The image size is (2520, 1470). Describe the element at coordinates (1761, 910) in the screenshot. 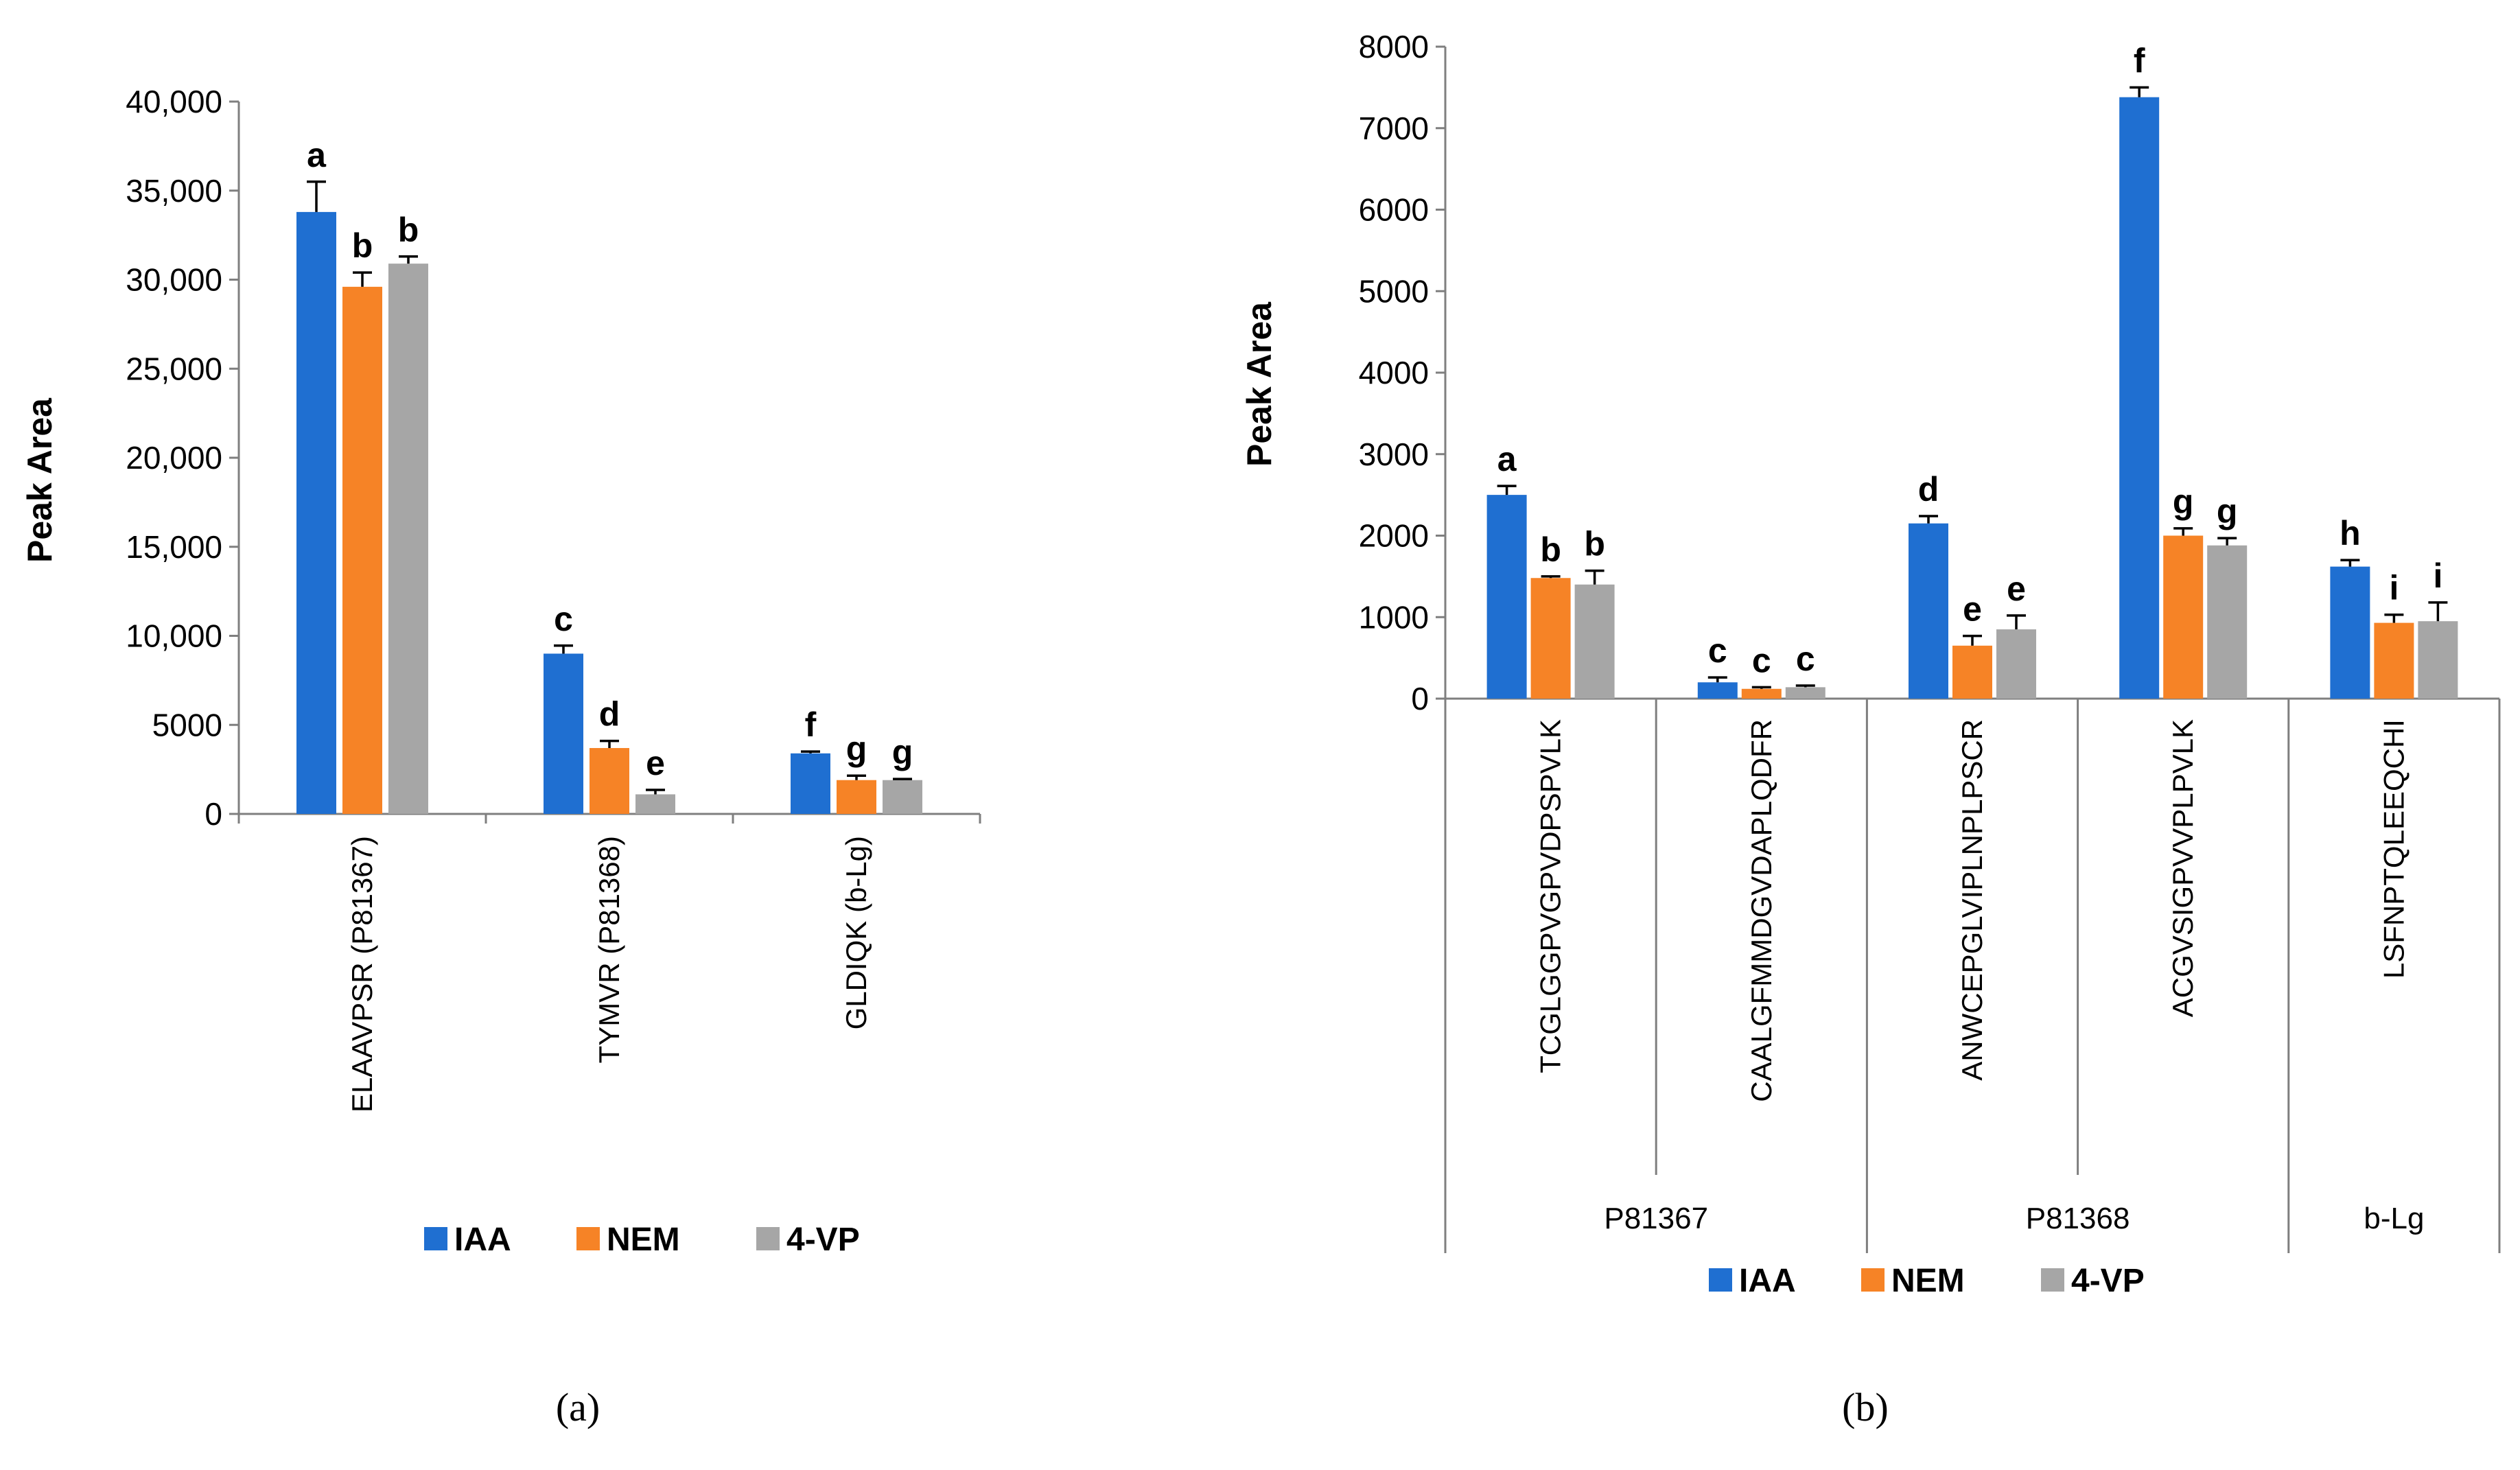

I see `x-category-label: CAALGFMMDGVDAPLQDFR` at that location.